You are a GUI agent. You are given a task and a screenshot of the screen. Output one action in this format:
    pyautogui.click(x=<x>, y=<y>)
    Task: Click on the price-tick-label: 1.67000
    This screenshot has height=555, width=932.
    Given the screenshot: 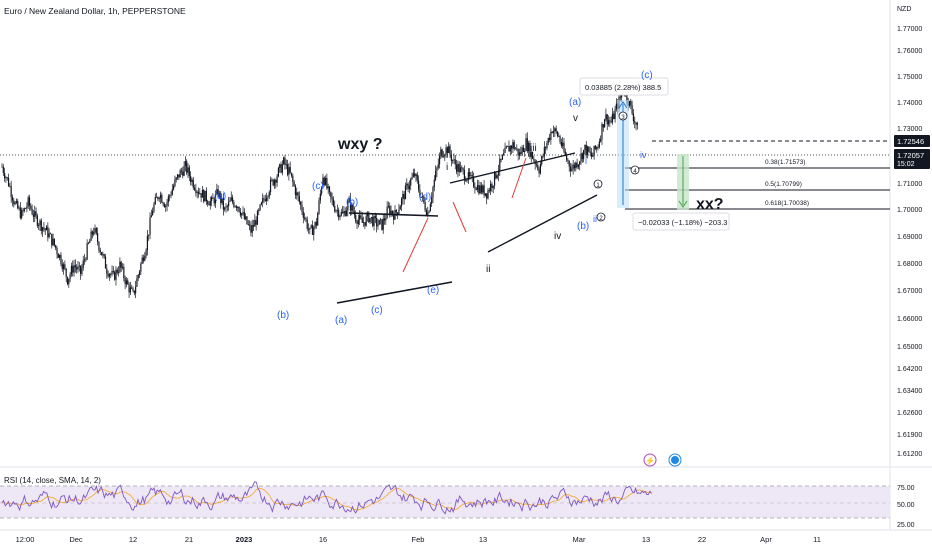 What is the action you would take?
    pyautogui.click(x=909, y=291)
    